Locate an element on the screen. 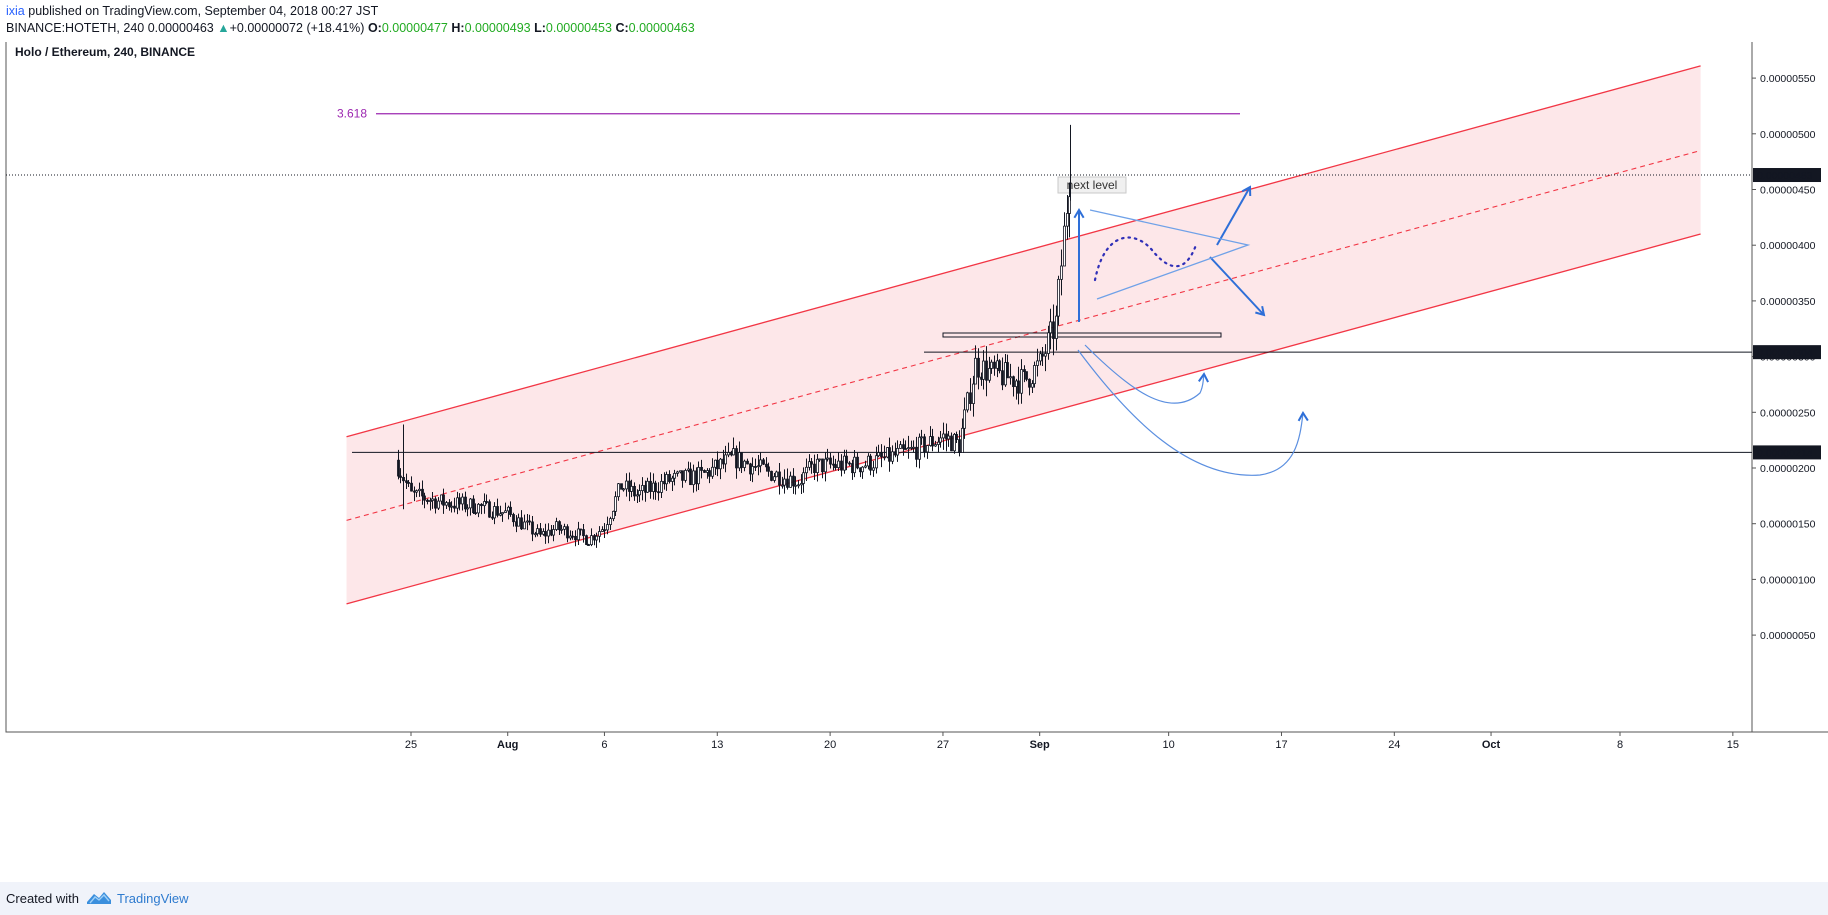 This screenshot has width=1828, height=915. price-change: +0.00000072 (+18.41%) is located at coordinates (297, 28).